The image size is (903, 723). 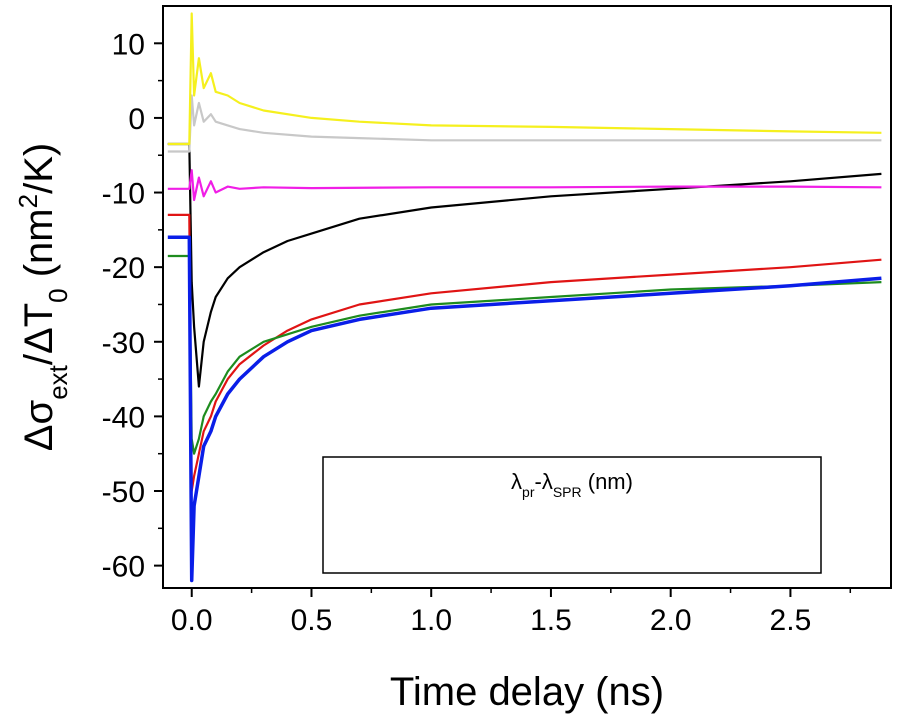 What do you see at coordinates (312, 620) in the screenshot?
I see `x-tick-label: 0.5` at bounding box center [312, 620].